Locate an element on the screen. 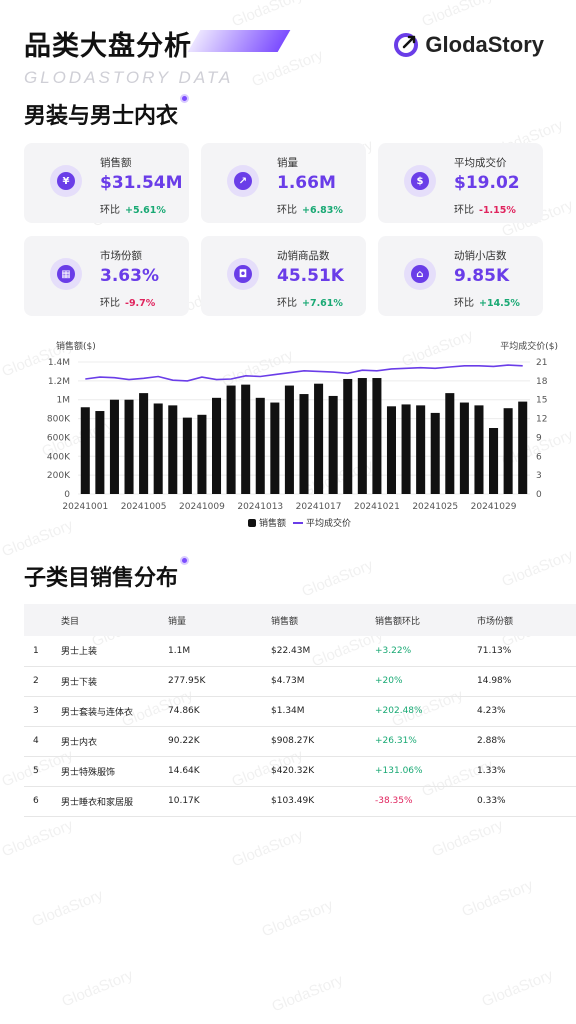 Image resolution: width=576 pixels, height=1024 pixels. category-title: 男装与男士内衣 is located at coordinates (107, 112).